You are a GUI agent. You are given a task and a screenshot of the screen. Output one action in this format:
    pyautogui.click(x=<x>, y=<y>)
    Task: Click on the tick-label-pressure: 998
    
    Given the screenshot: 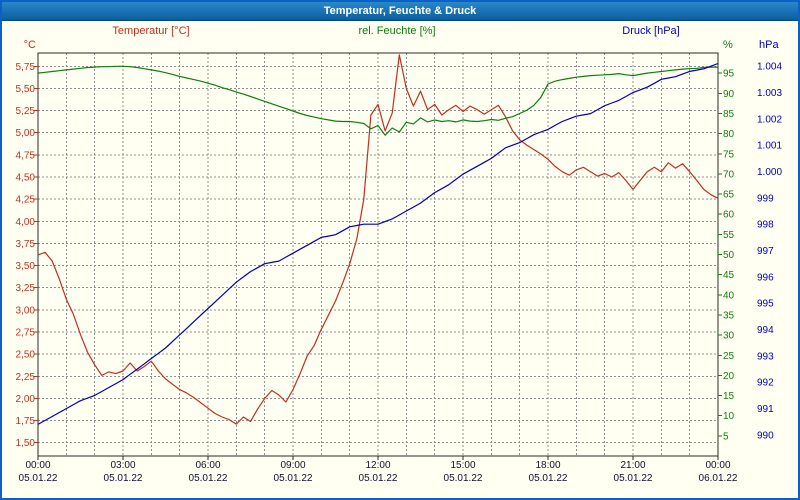 What is the action you would take?
    pyautogui.click(x=765, y=225)
    